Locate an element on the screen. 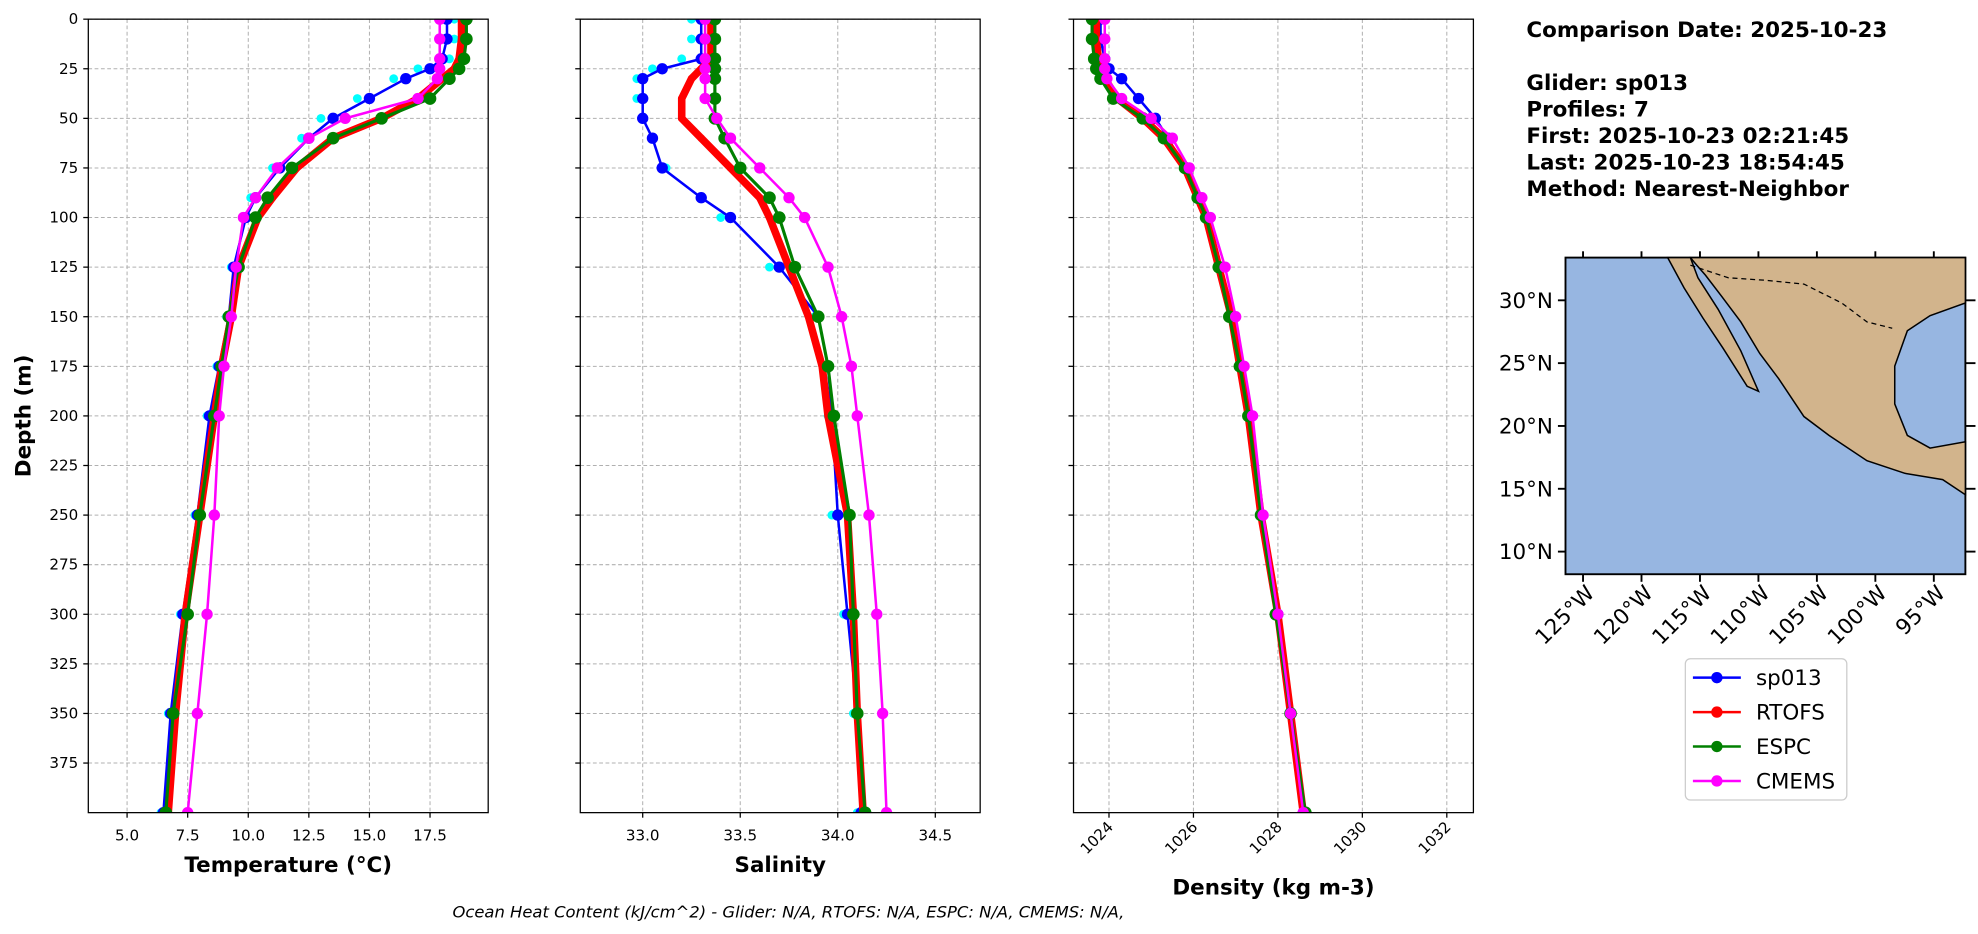 The image size is (1978, 934). land is located at coordinates (1827, 376).